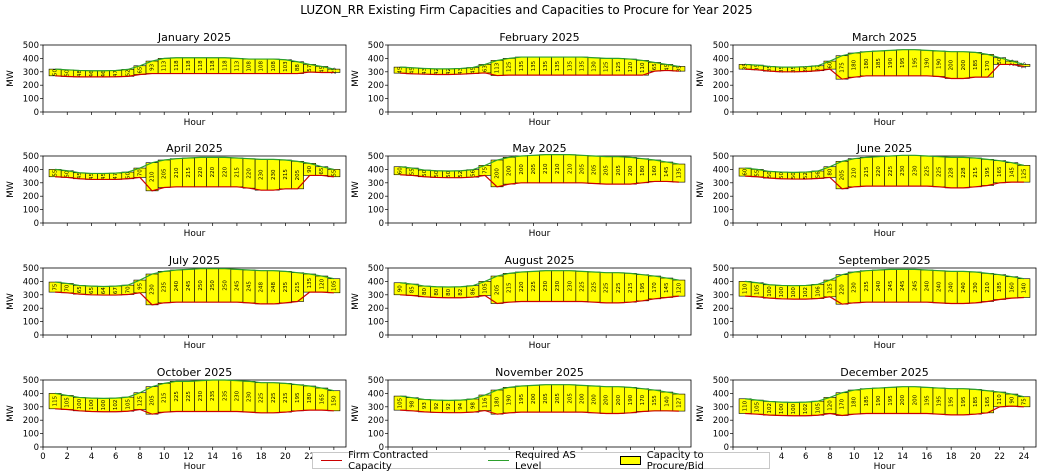 This screenshot has height=473, width=1053. What do you see at coordinates (988, 65) in the screenshot?
I see `bar-value-label: 170` at bounding box center [988, 65].